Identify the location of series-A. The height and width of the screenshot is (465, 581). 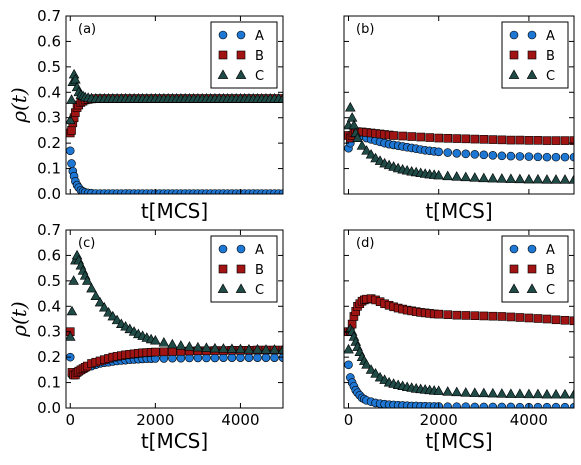
(459, 384).